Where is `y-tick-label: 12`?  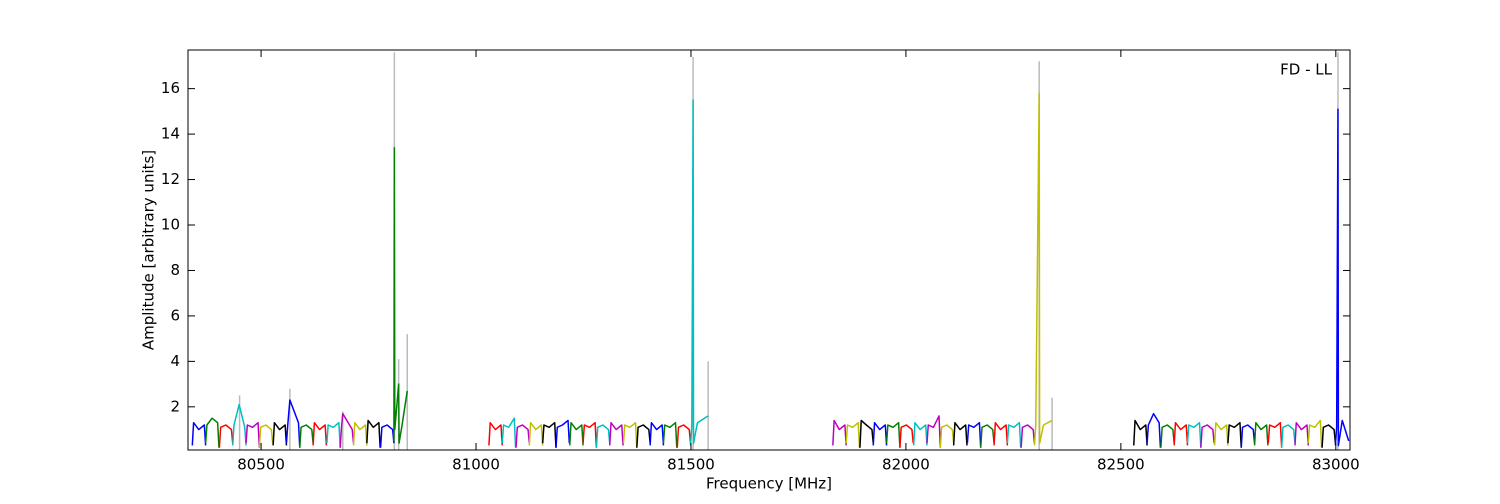 y-tick-label: 12 is located at coordinates (170, 179).